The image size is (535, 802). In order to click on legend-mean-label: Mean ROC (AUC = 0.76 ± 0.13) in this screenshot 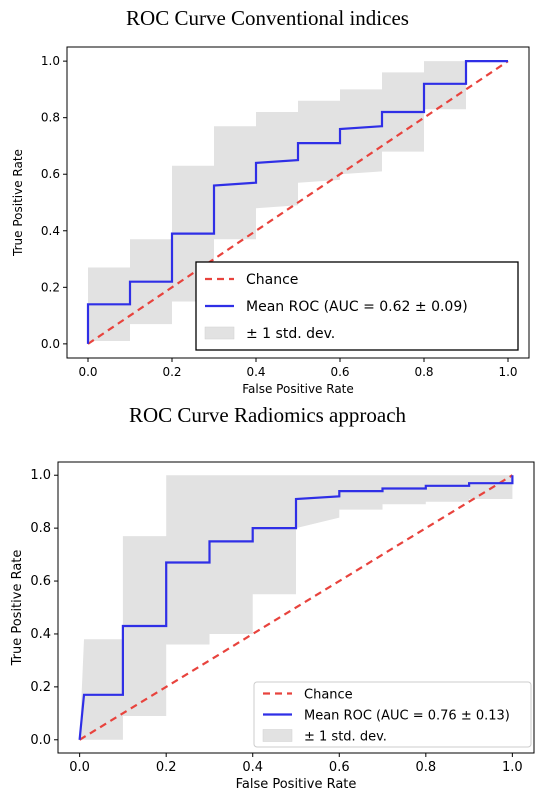, I will do `click(407, 716)`.